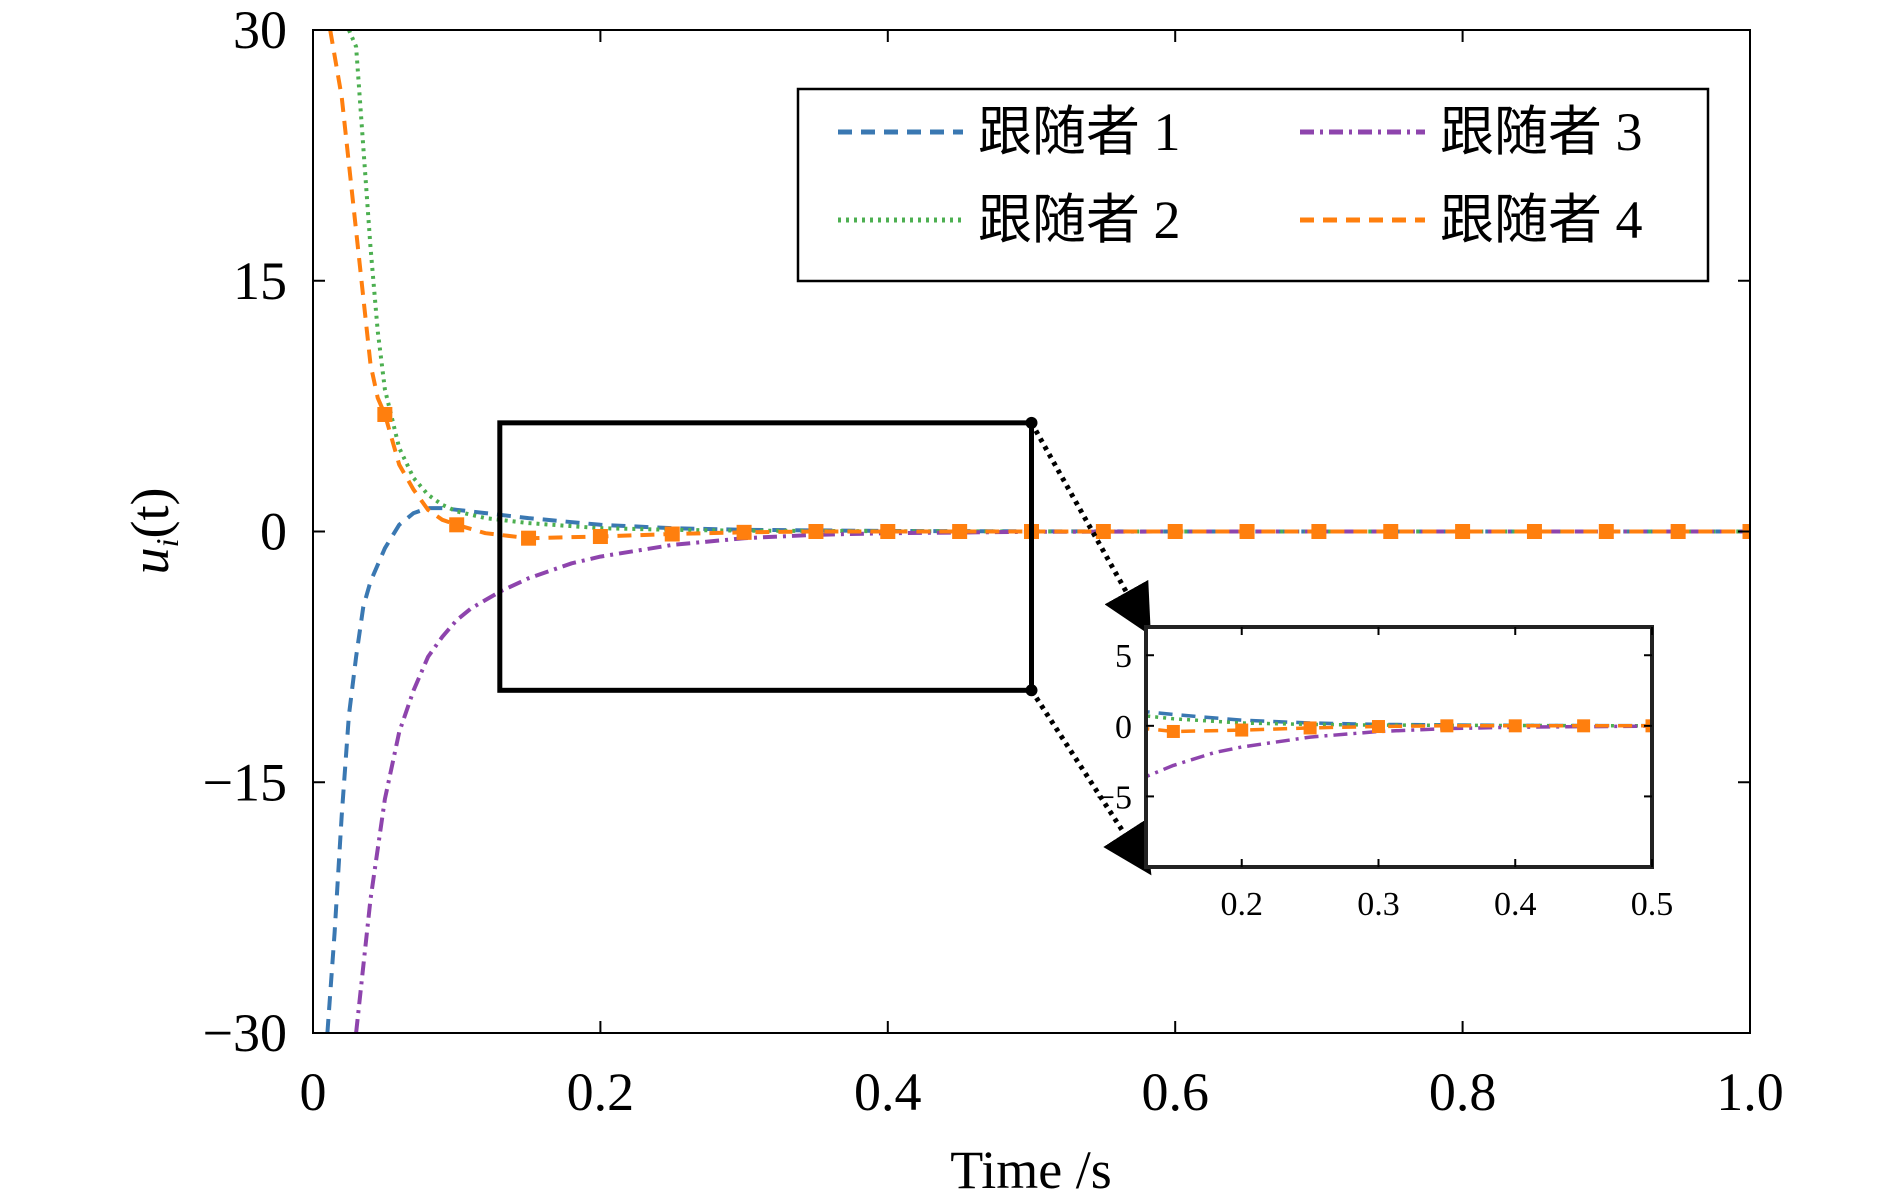 The image size is (1890, 1202). What do you see at coordinates (313, 1092) in the screenshot?
I see `x-tick-label: 0` at bounding box center [313, 1092].